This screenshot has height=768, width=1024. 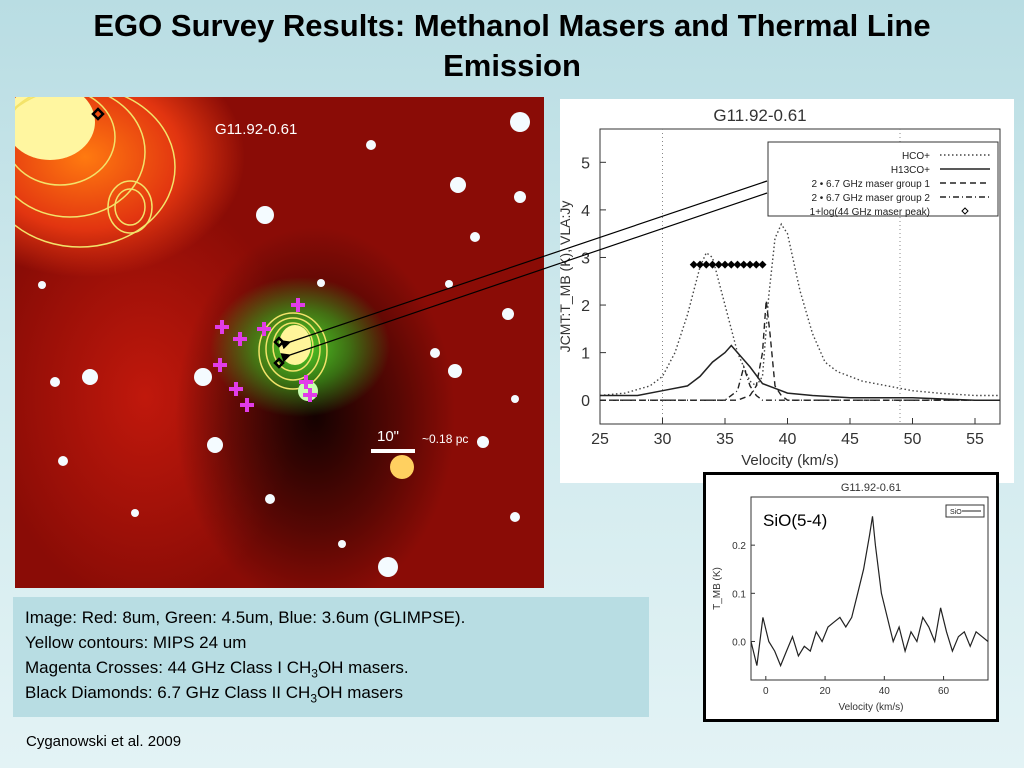 I want to click on maser-44ghz-crosses, so click(x=265, y=355).